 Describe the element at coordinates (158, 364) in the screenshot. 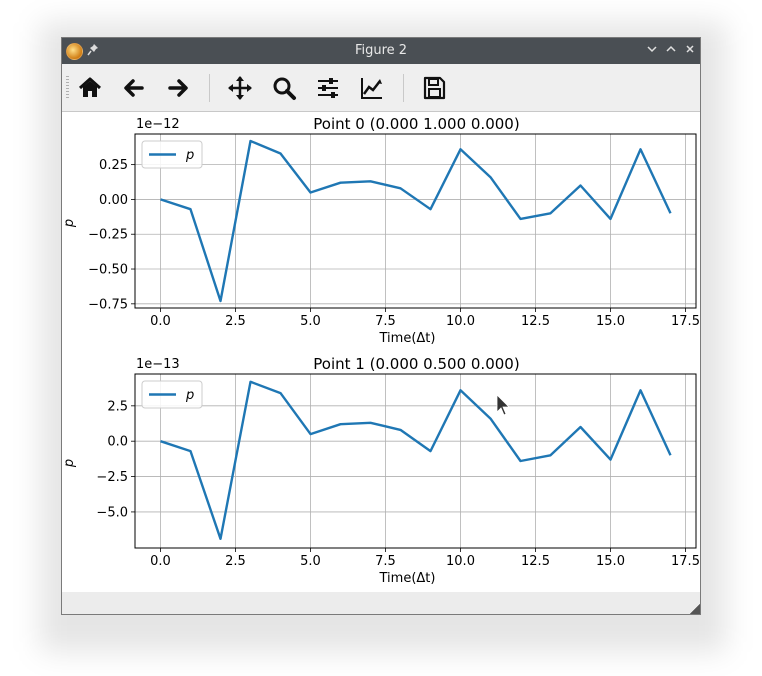

I see `offset-text: 1e−13` at that location.